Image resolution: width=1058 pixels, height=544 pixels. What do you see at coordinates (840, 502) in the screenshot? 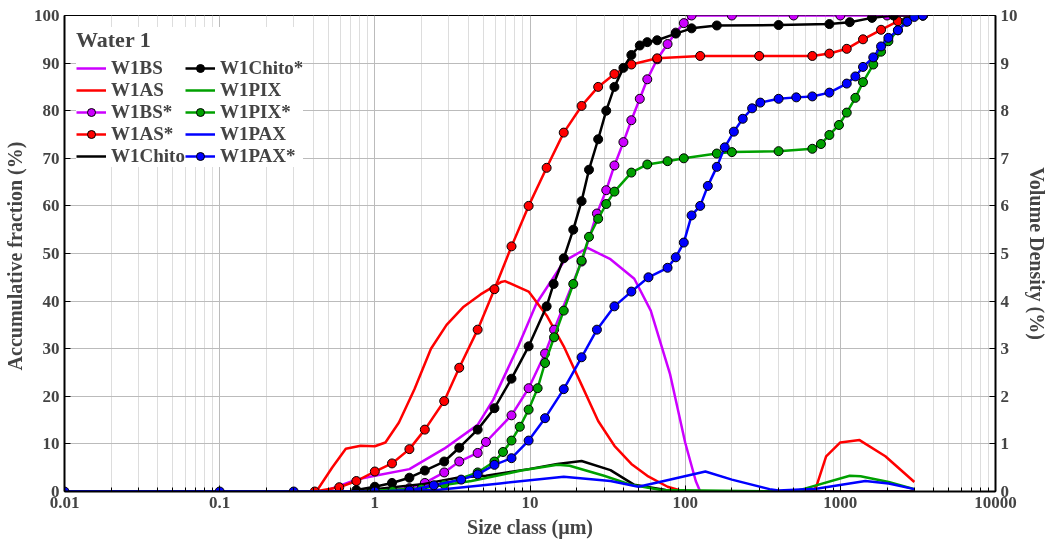
I see `x-tick-label: 1000` at bounding box center [840, 502].